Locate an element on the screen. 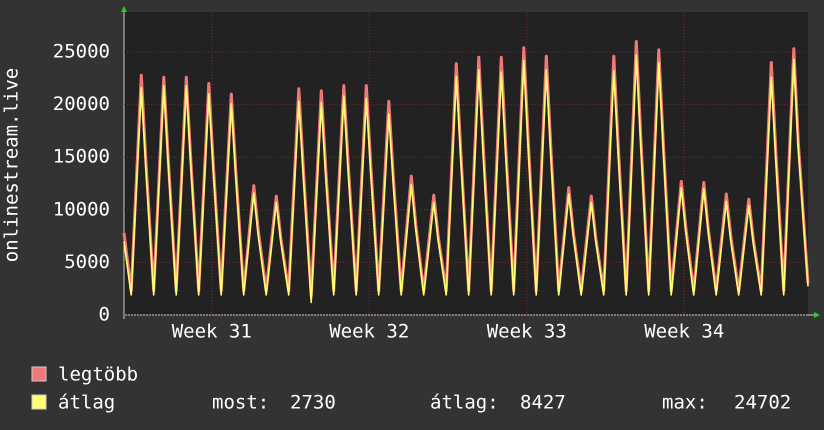 The image size is (824, 430). stat-label: max: is located at coordinates (685, 403).